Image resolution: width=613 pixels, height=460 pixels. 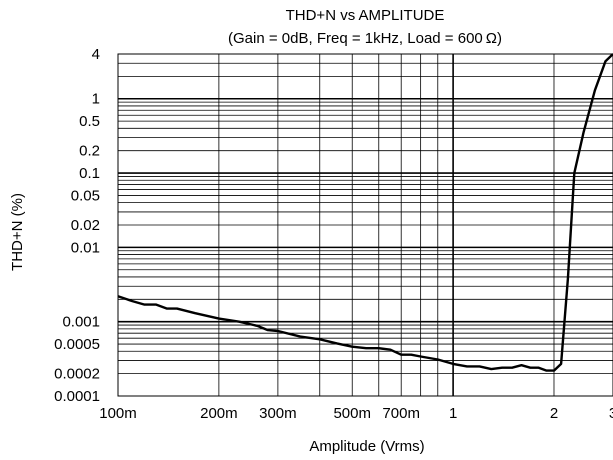 I want to click on y-axis-label: THD+N (%), so click(x=17, y=232).